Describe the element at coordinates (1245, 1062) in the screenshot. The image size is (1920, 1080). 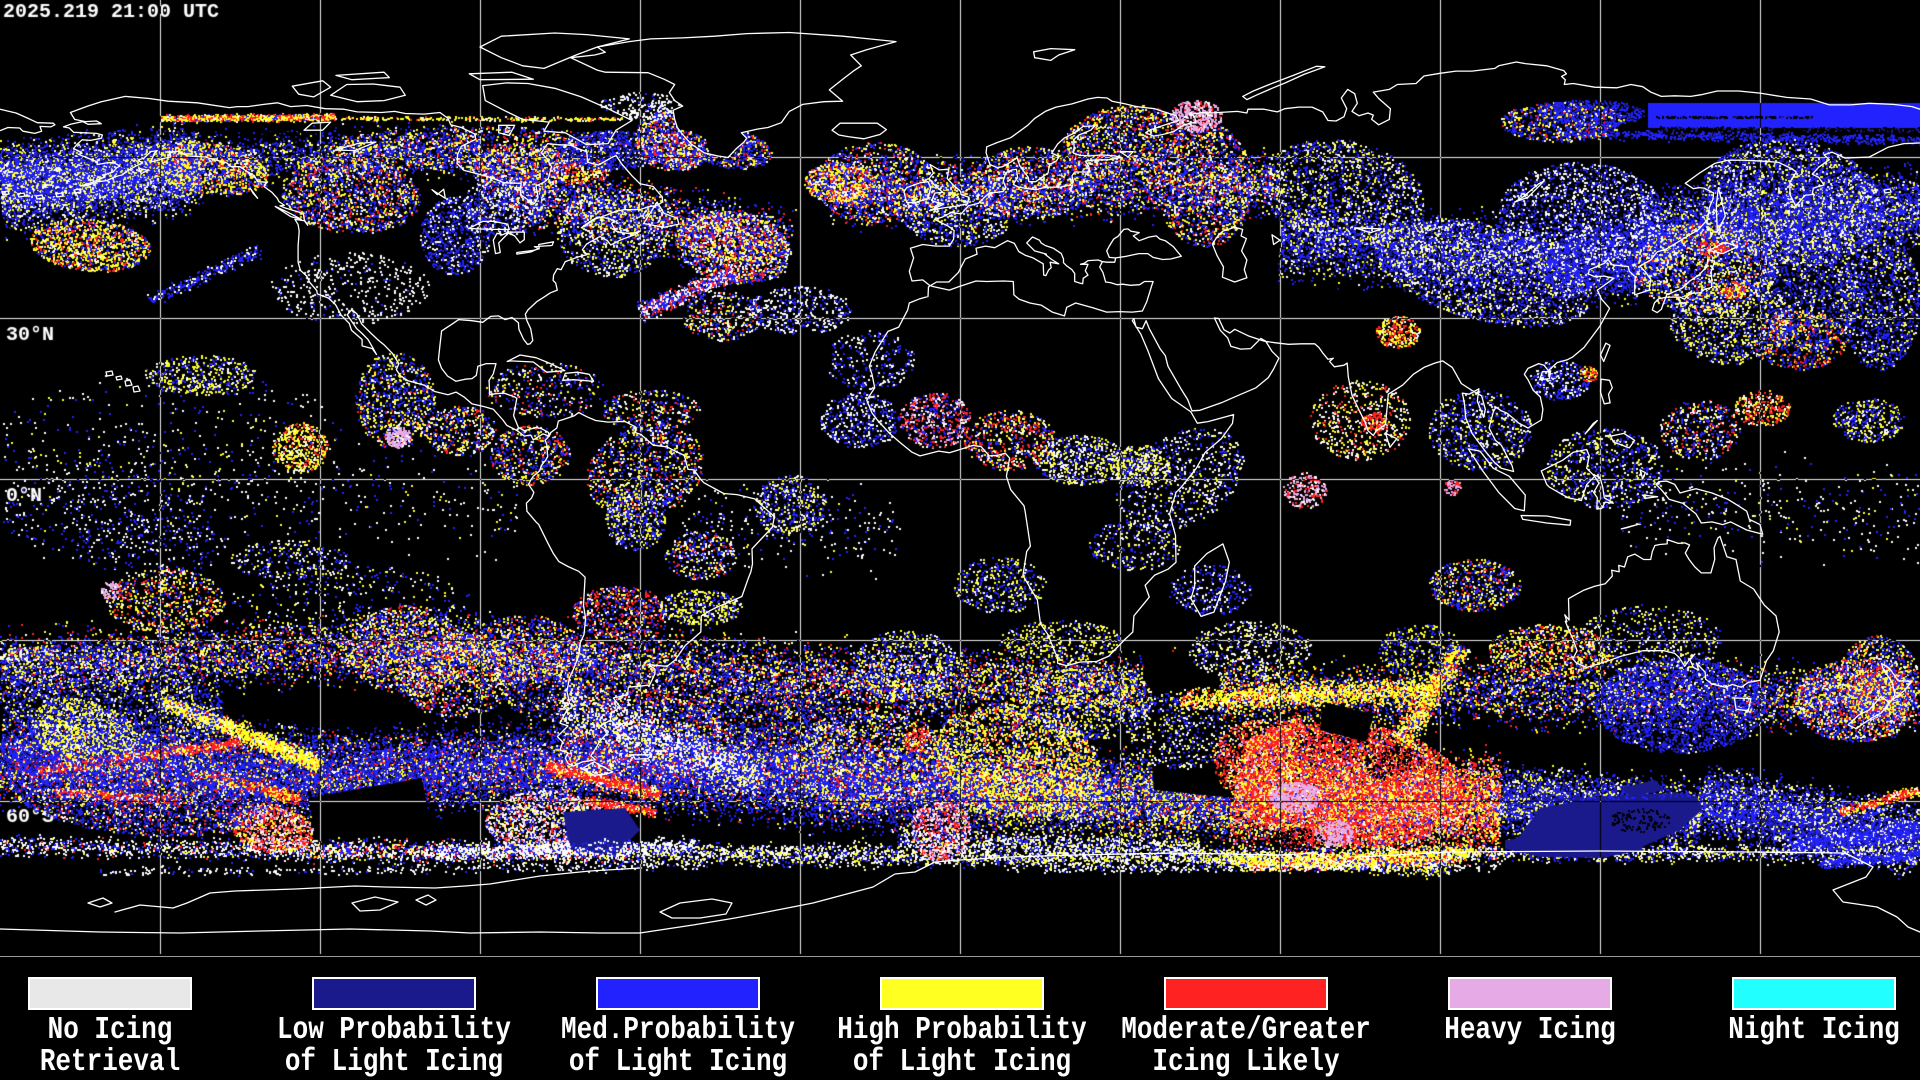
I see `svg-text: Icing Likely` at that location.